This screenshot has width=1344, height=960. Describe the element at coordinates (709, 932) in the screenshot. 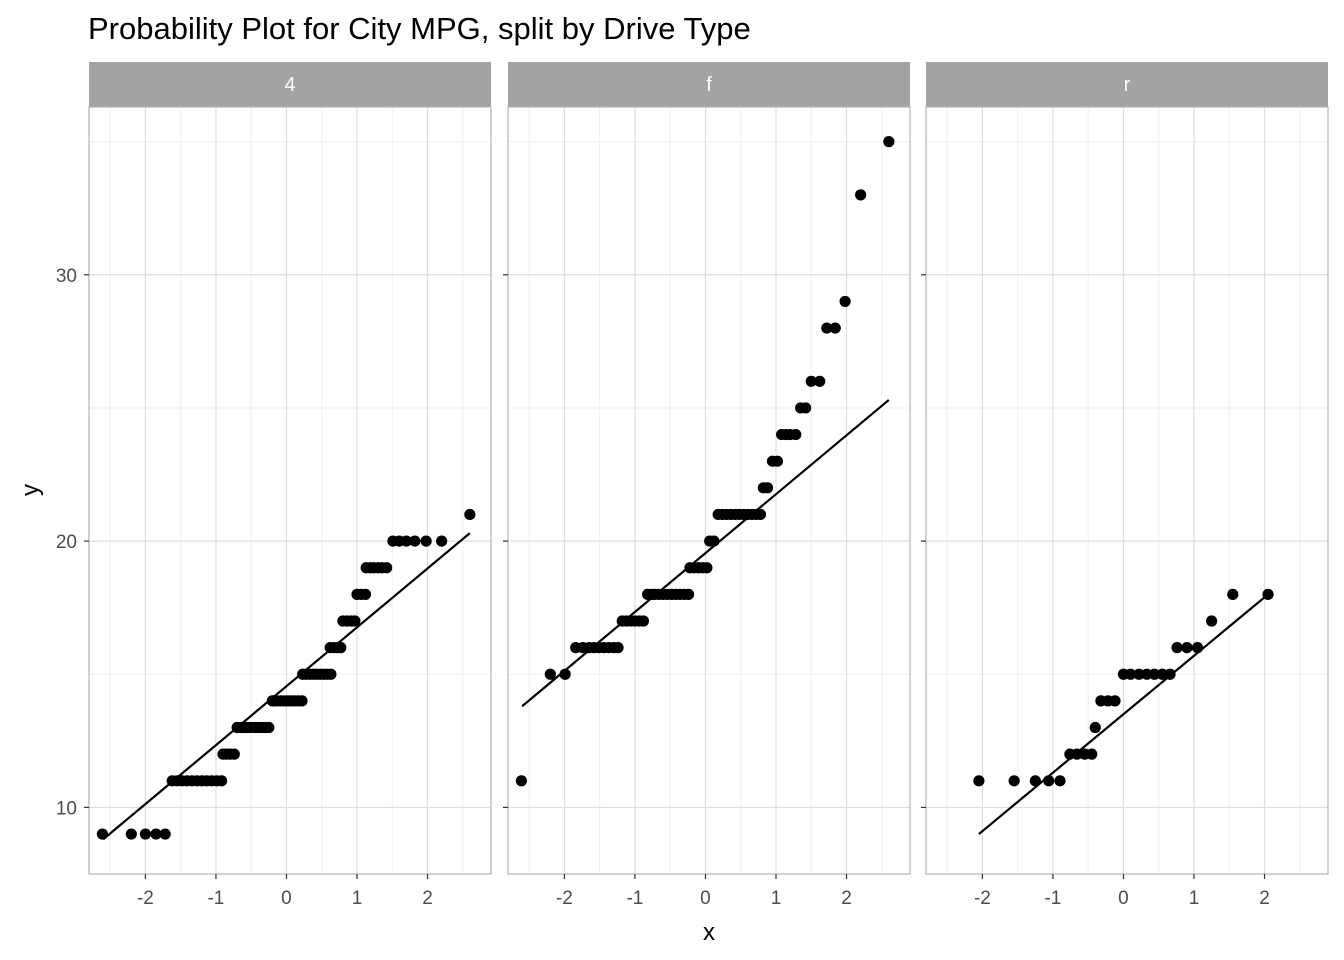

I see `x-axis-title: x` at that location.